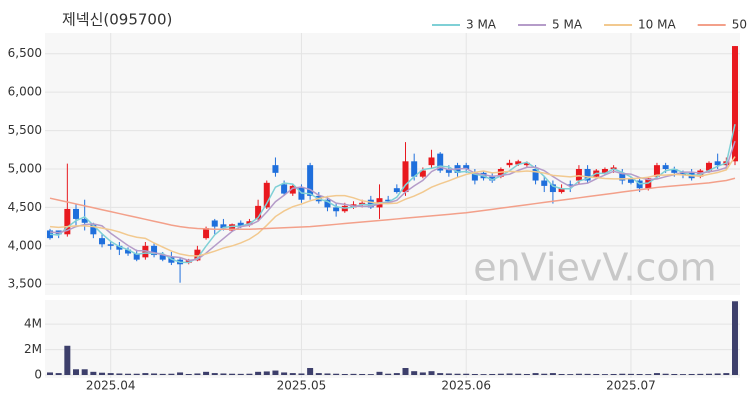  Describe the element at coordinates (25, 207) in the screenshot. I see `y-tick-label: 4,500` at that location.